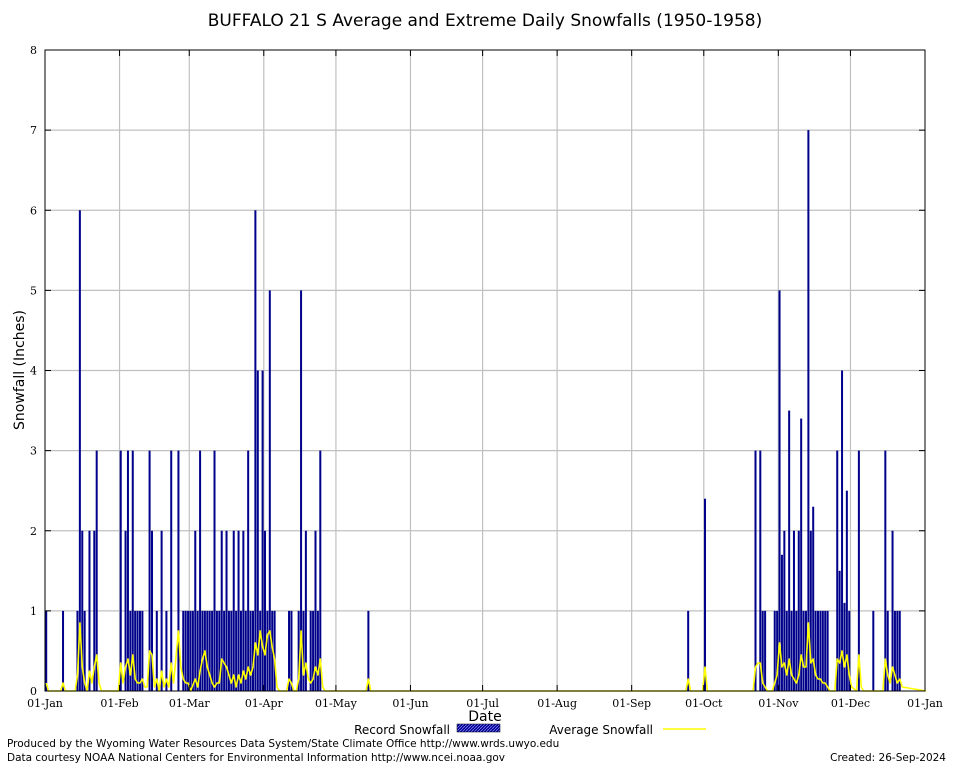  Describe the element at coordinates (33, 371) in the screenshot. I see `y-tick-label: 4` at that location.